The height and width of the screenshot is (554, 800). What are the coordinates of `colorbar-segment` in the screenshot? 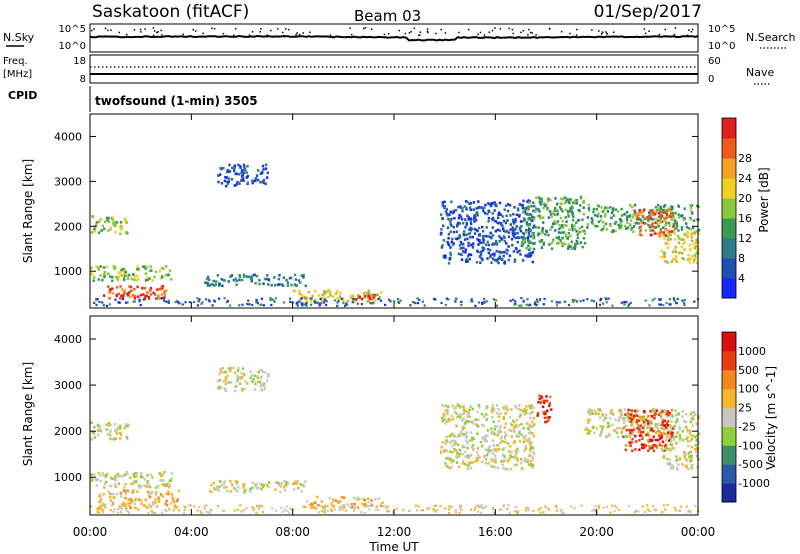 It's located at (729, 148).